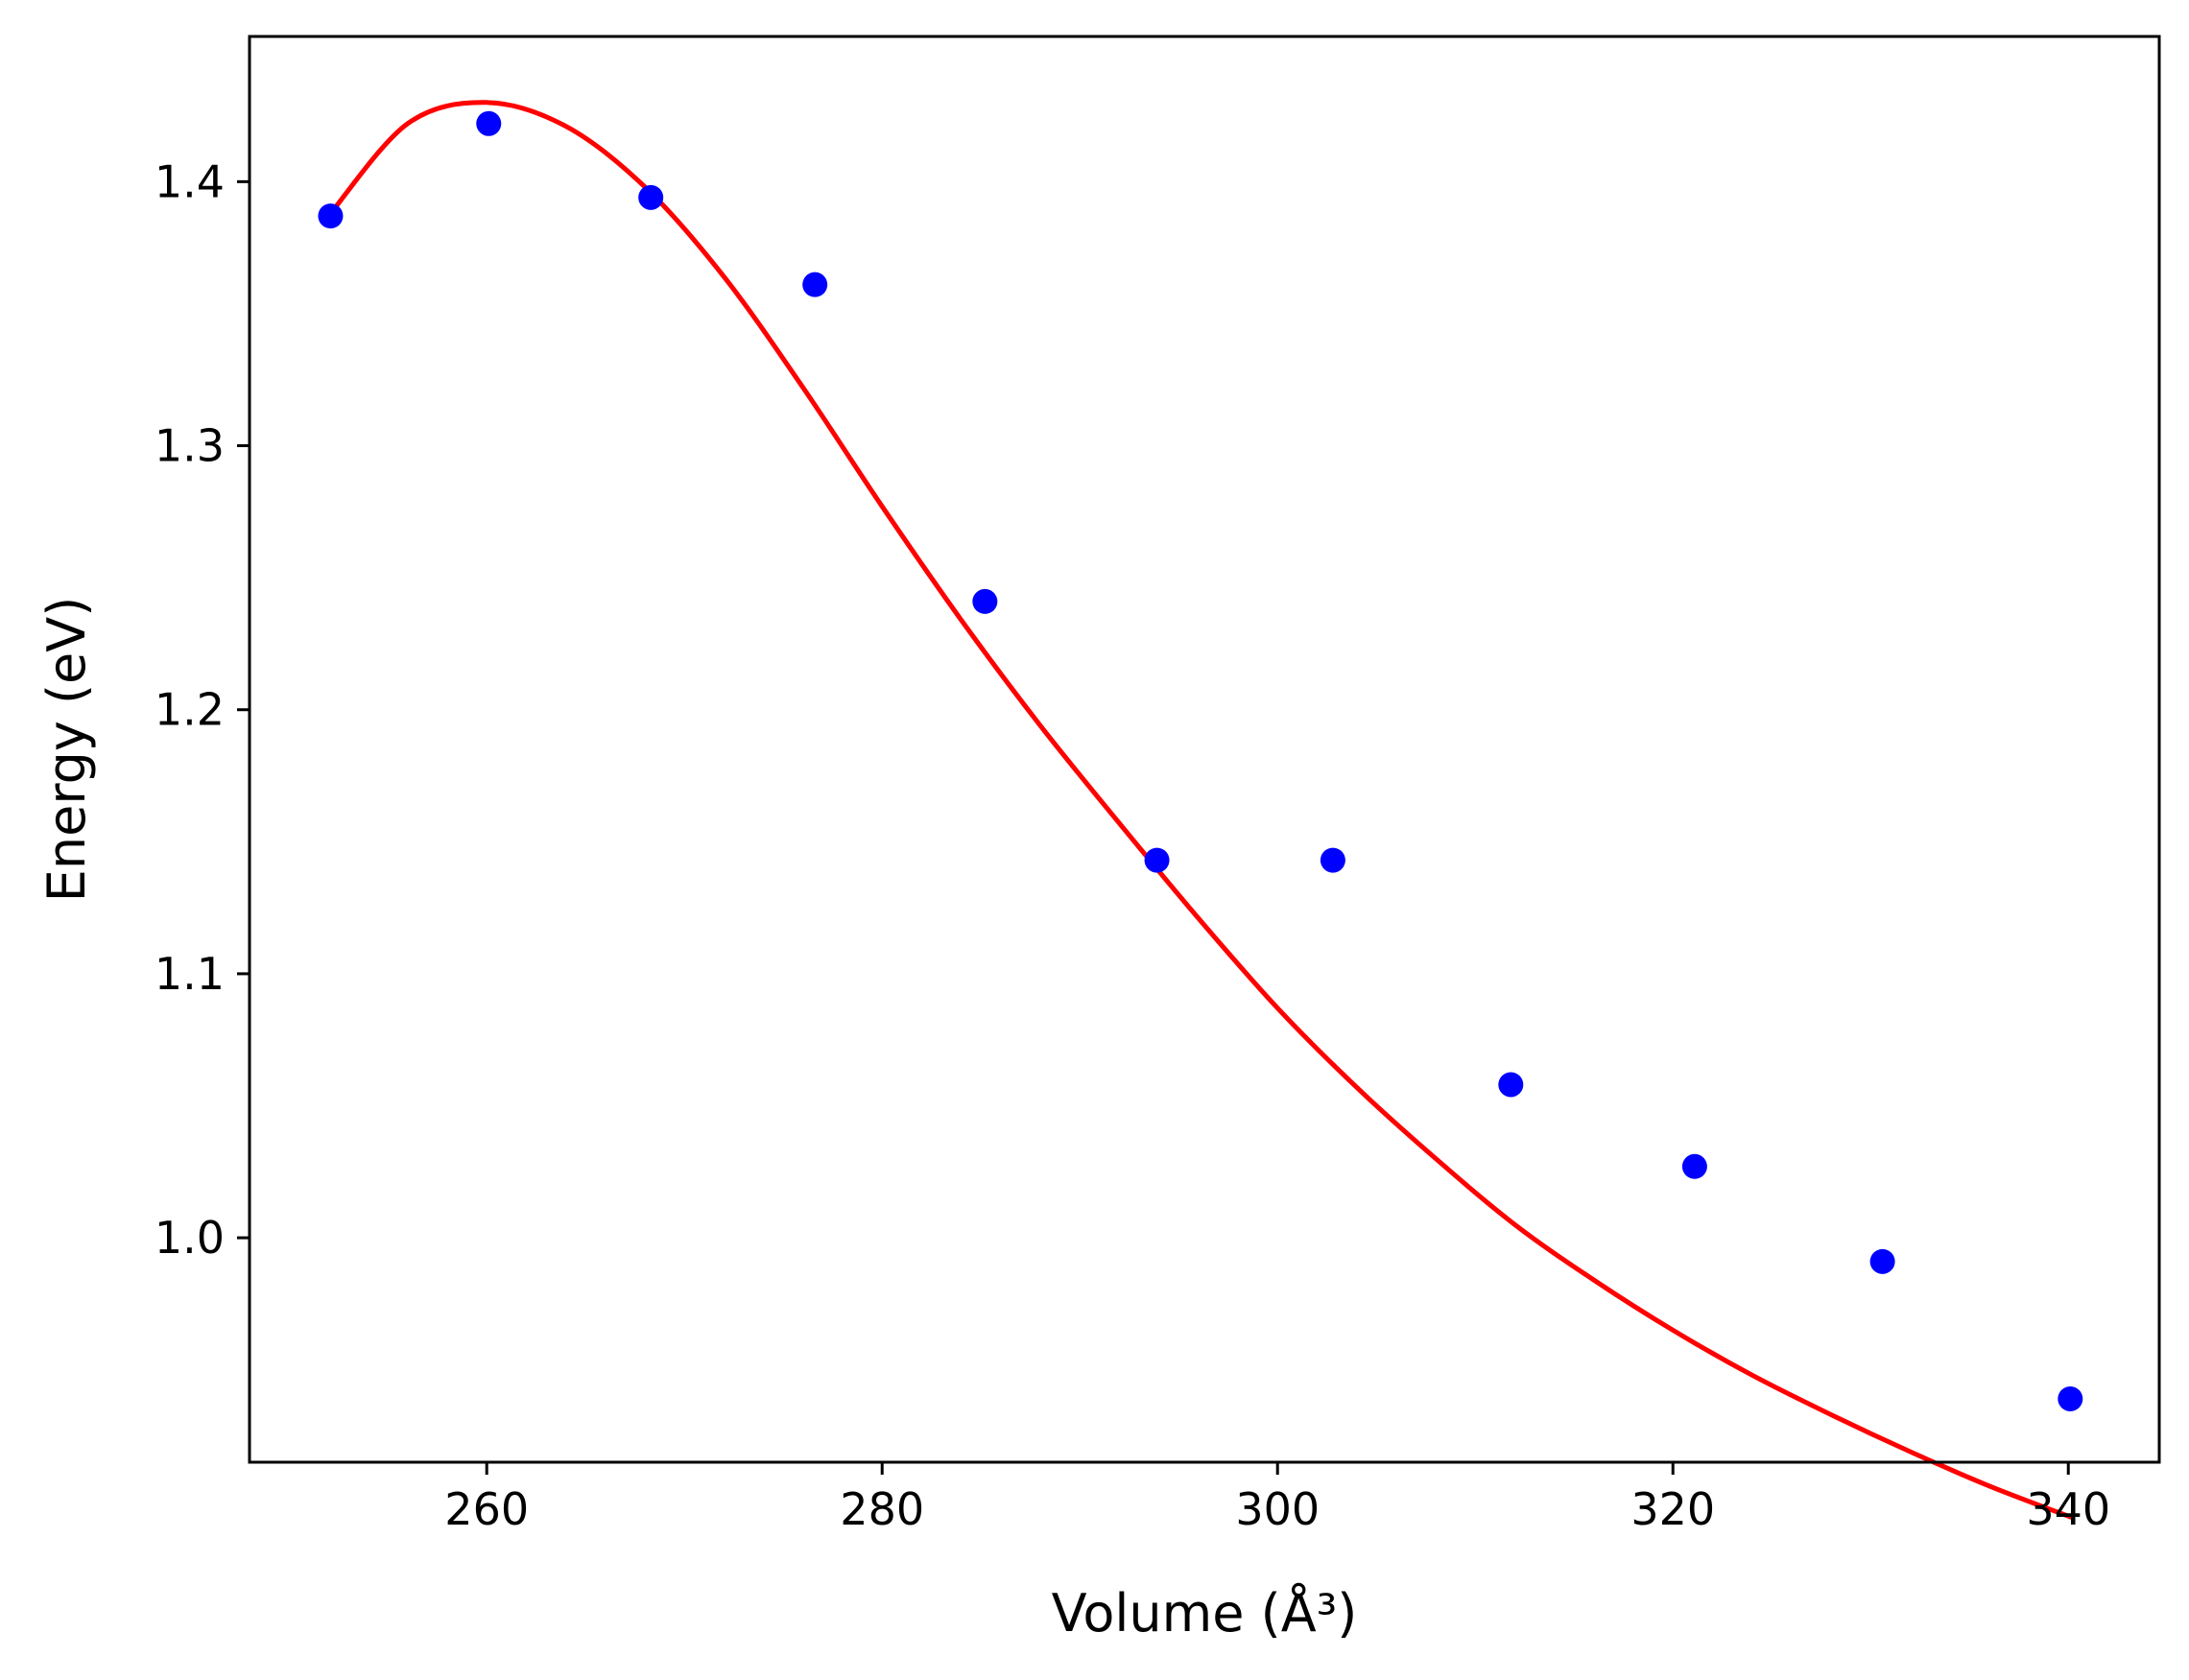  I want to click on y-axis-ticks: 1.0 1.1 1.2 1.3 1.4, so click(202, 710).